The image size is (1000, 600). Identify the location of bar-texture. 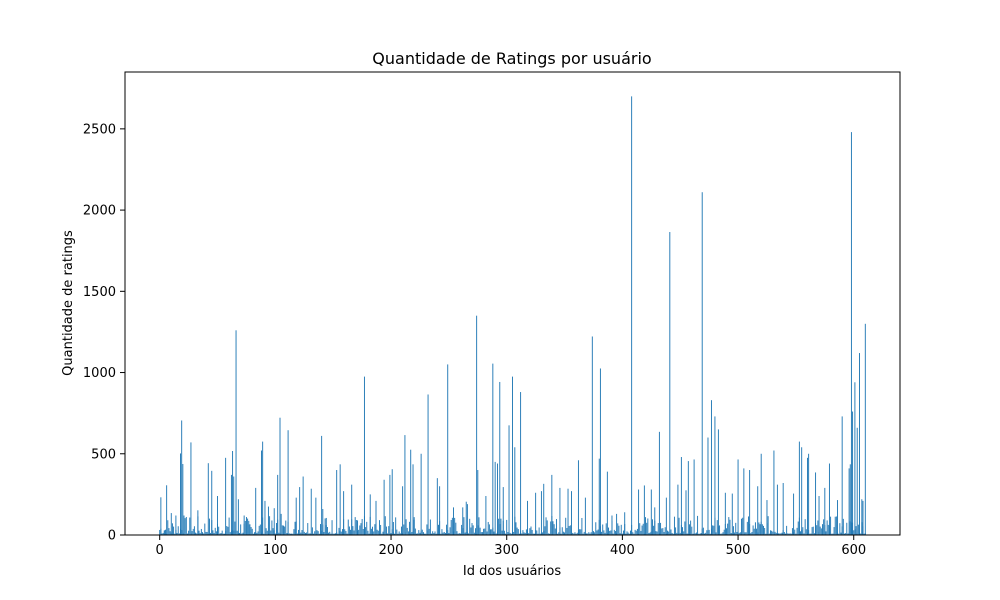
(512, 525).